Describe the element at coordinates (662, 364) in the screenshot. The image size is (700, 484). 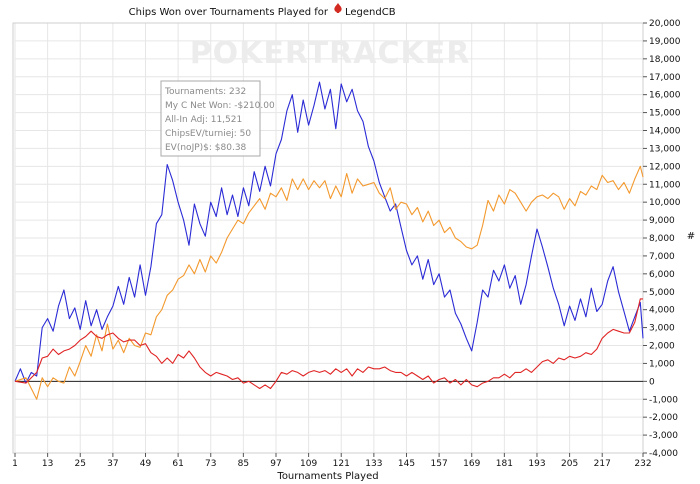
I see `y-tick-label: 1,000` at that location.